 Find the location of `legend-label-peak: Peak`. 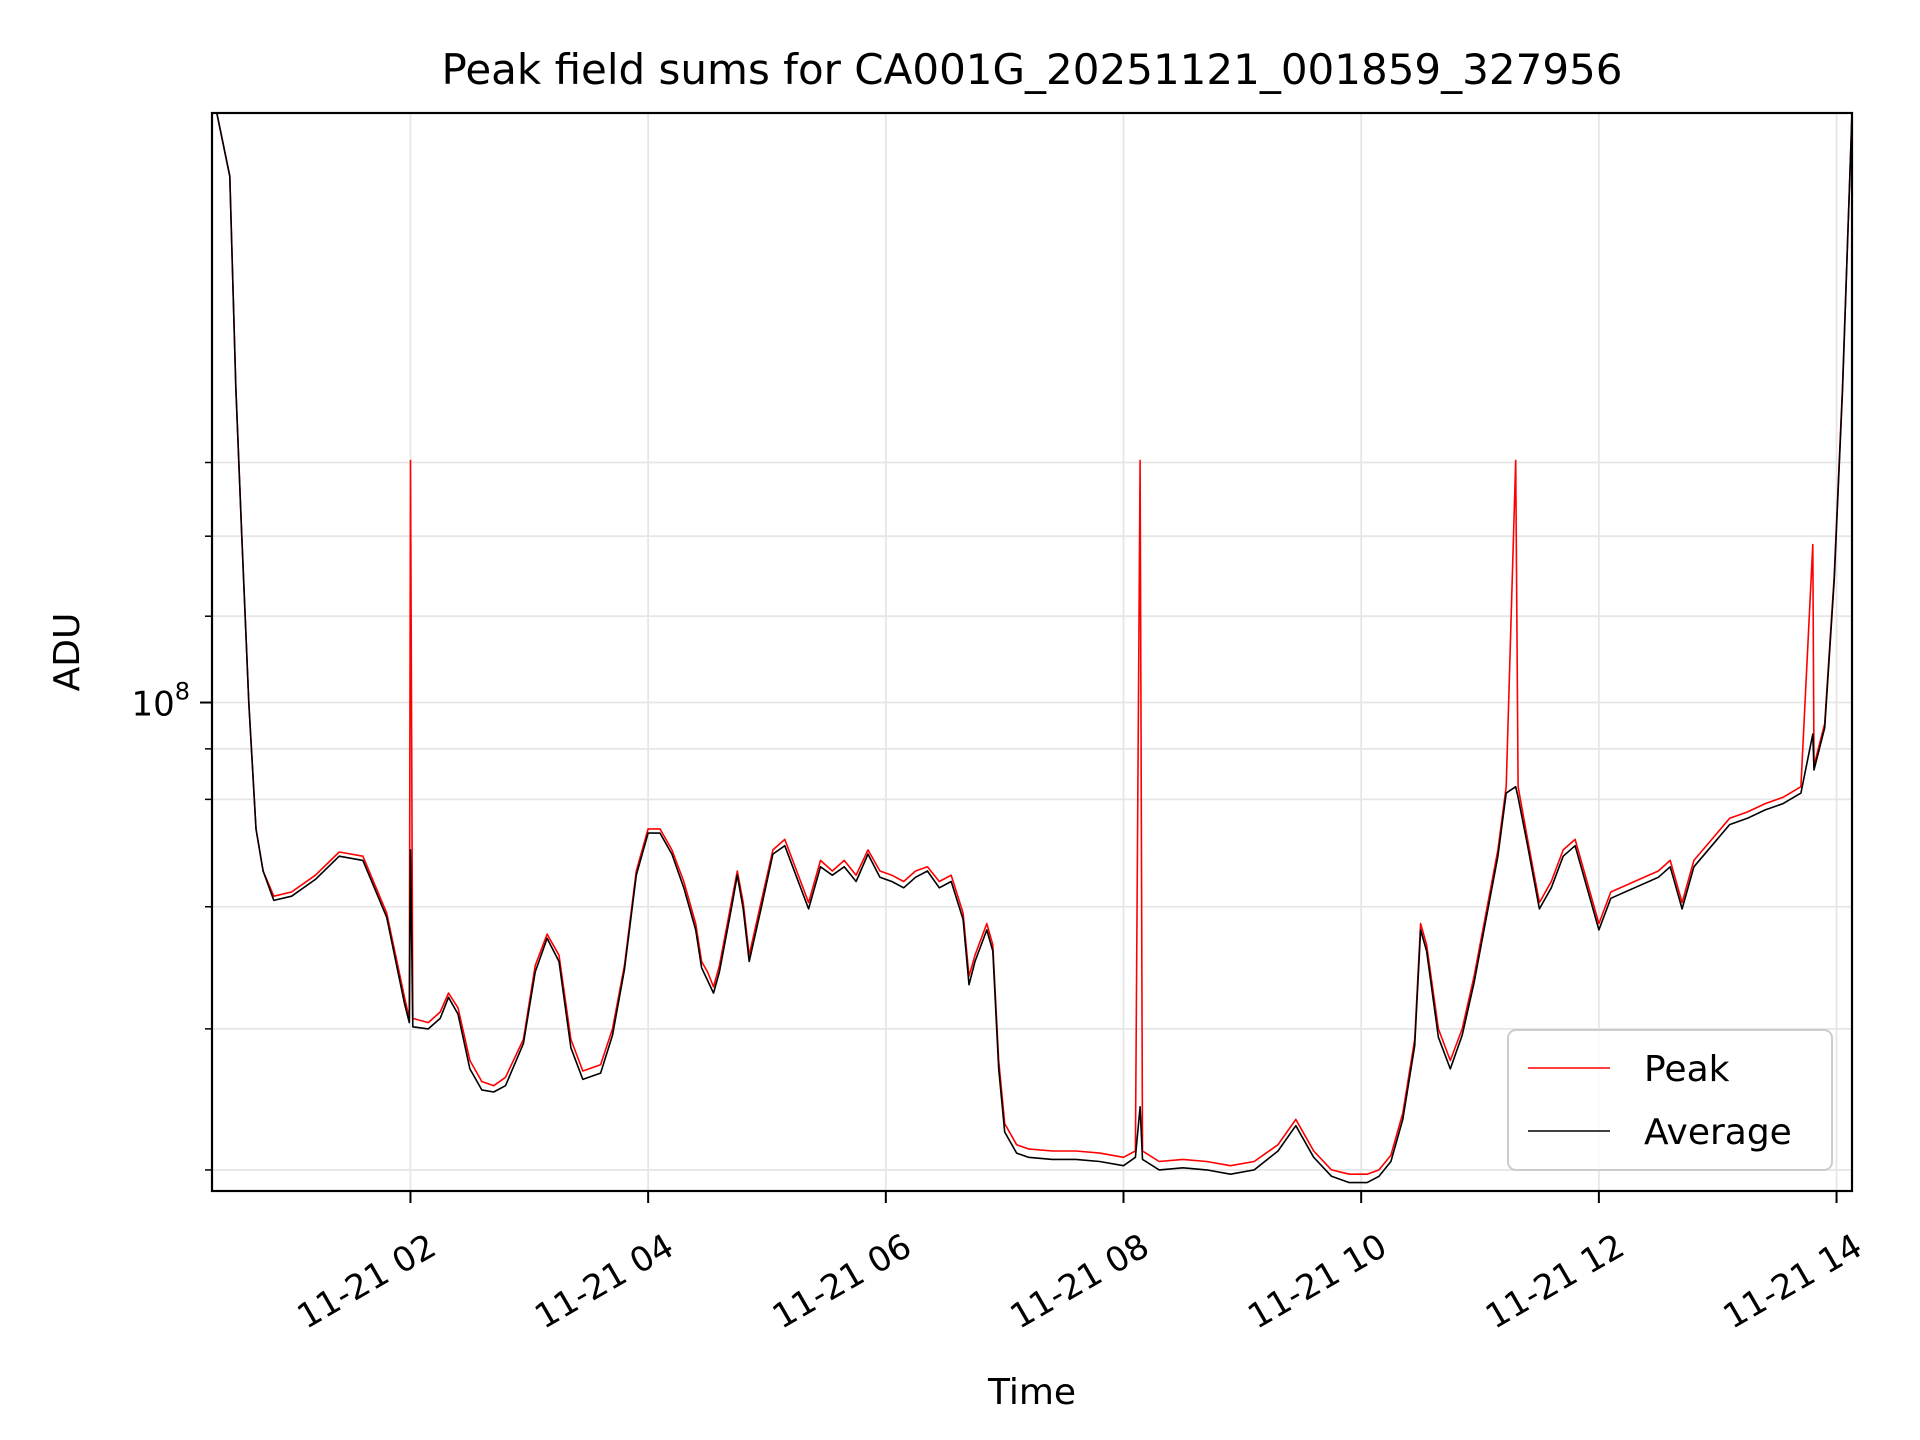

legend-label-peak: Peak is located at coordinates (1687, 1069).